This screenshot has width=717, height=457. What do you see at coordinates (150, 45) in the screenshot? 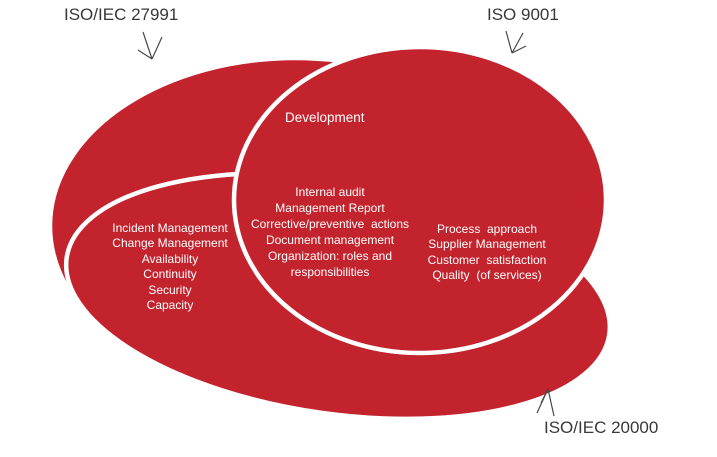
I see `arrow-down-right-icon` at bounding box center [150, 45].